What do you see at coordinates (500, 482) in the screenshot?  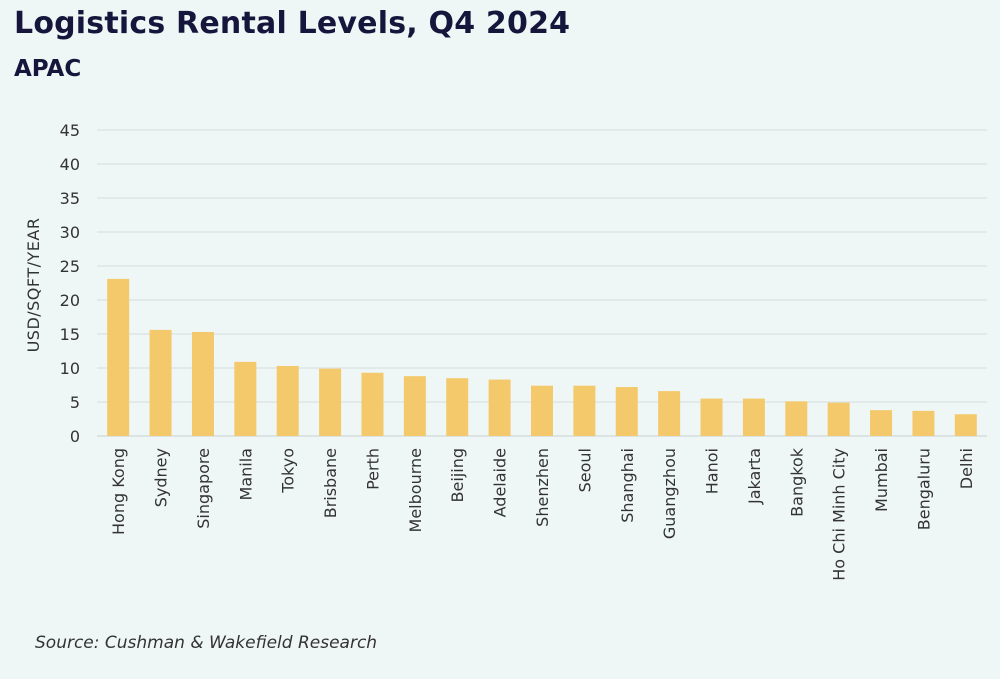 I see `x-tick-label: Adelaide` at bounding box center [500, 482].